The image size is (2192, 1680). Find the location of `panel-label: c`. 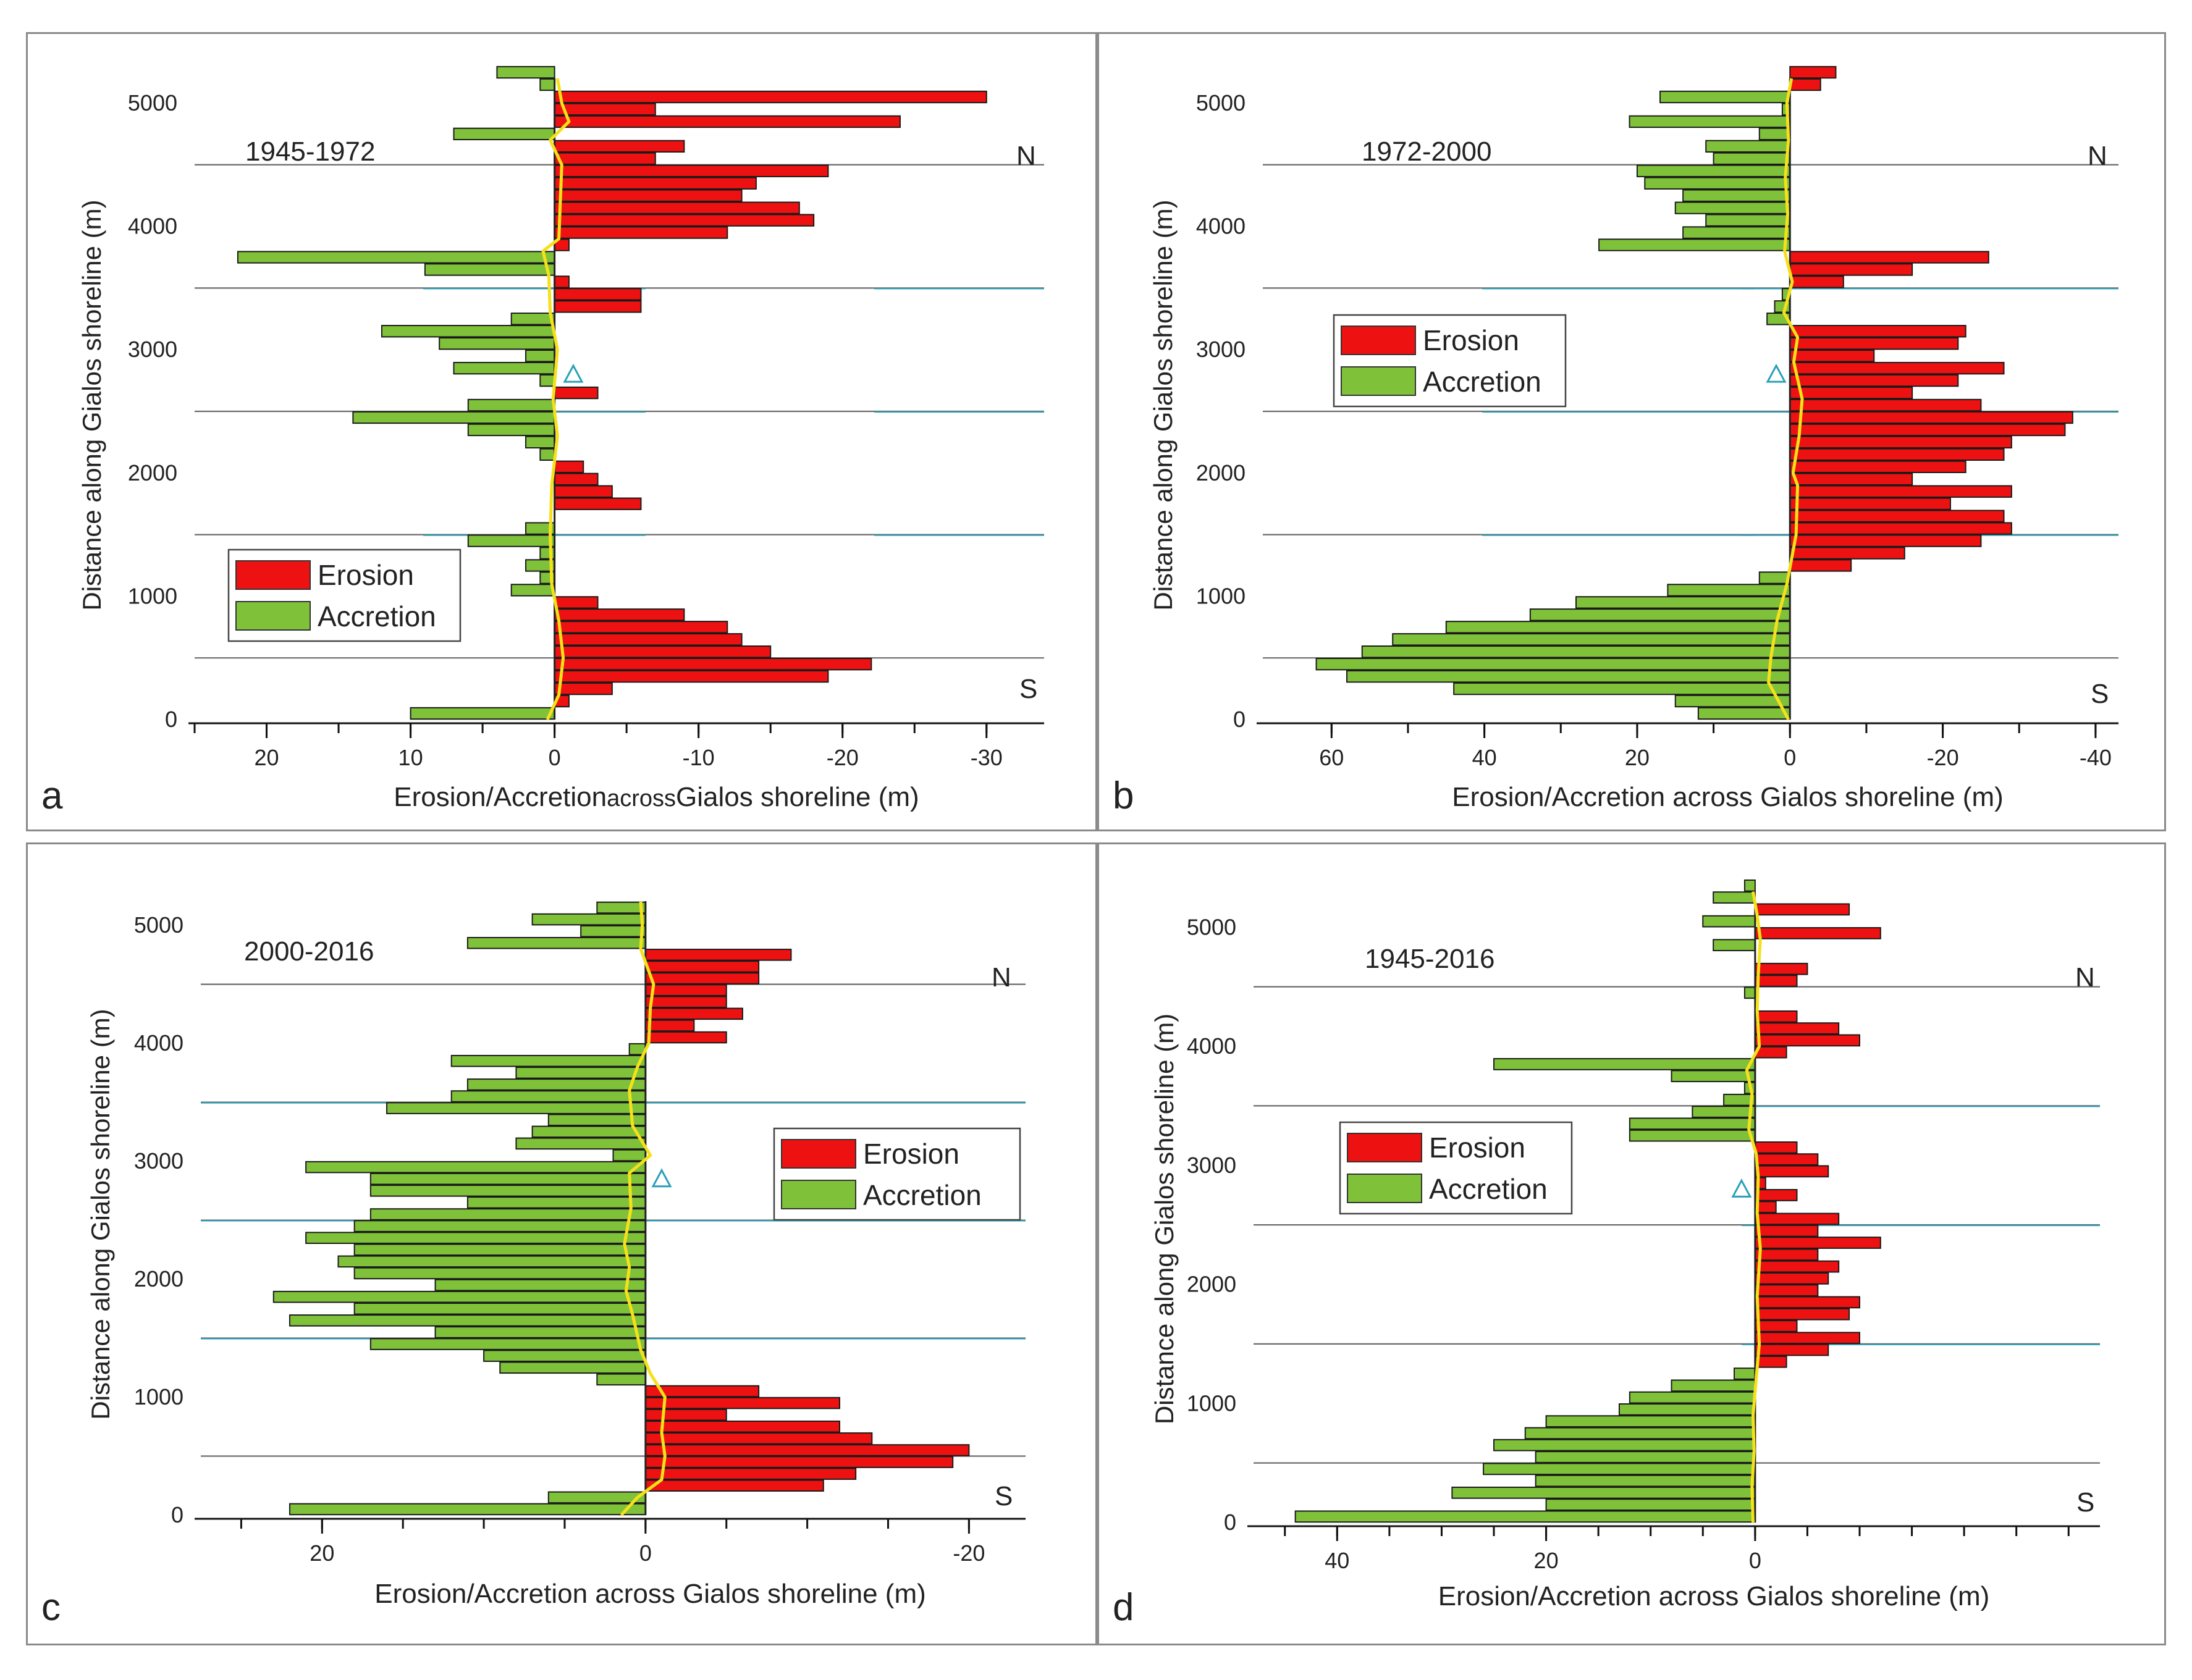

panel-label: c is located at coordinates (51, 1608).